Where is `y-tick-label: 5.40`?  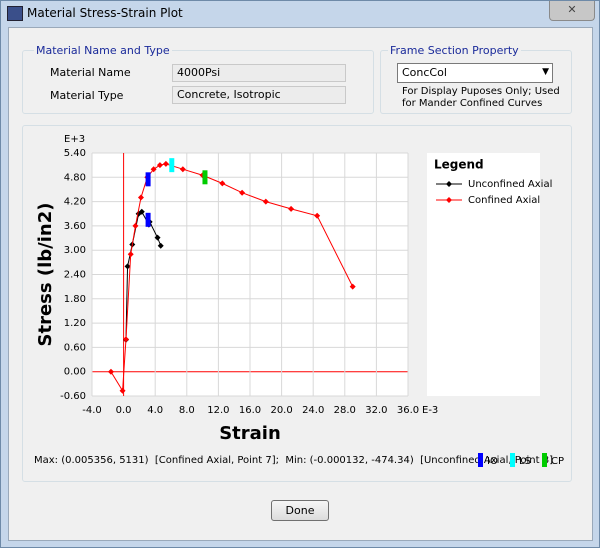 y-tick-label: 5.40 is located at coordinates (75, 153).